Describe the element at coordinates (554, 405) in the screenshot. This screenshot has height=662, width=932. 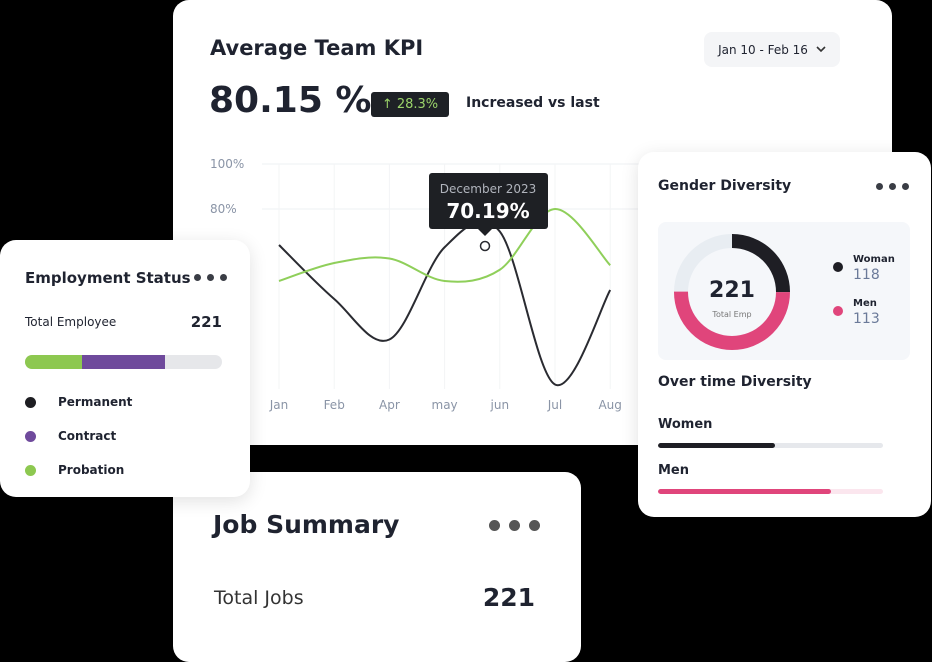
I see `x-tick-label: Jul` at that location.